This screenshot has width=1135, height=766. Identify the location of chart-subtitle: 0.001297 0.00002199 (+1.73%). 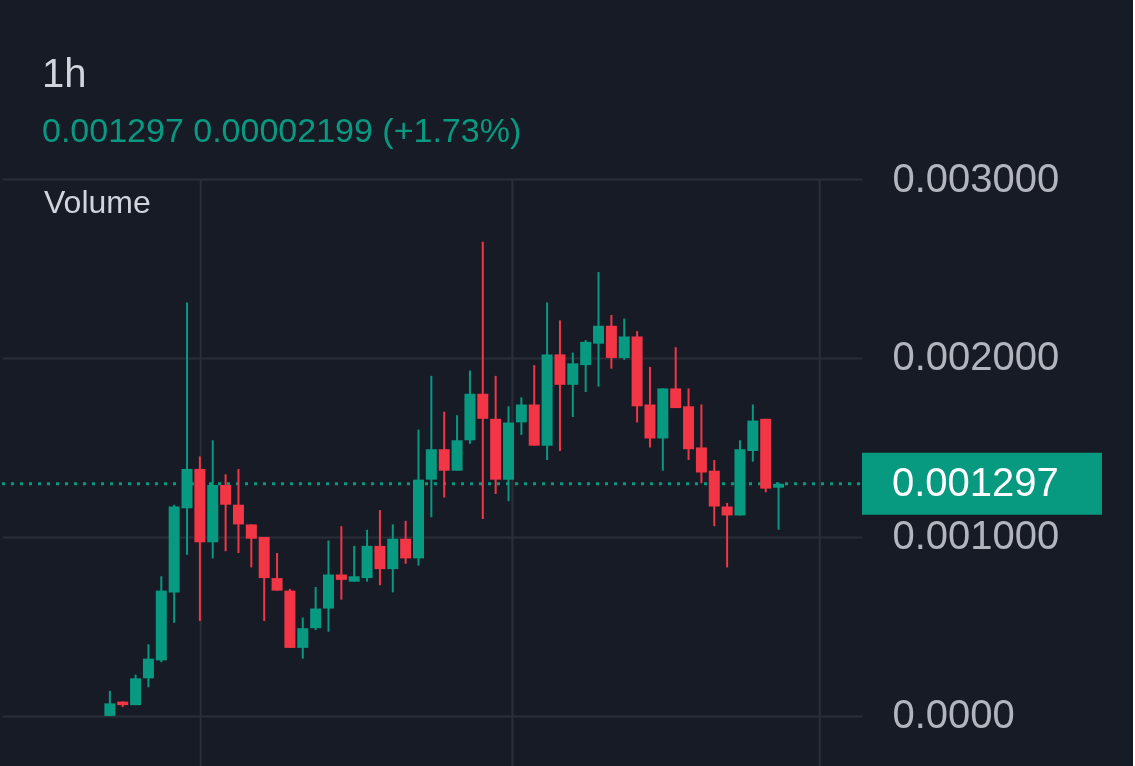
(282, 130).